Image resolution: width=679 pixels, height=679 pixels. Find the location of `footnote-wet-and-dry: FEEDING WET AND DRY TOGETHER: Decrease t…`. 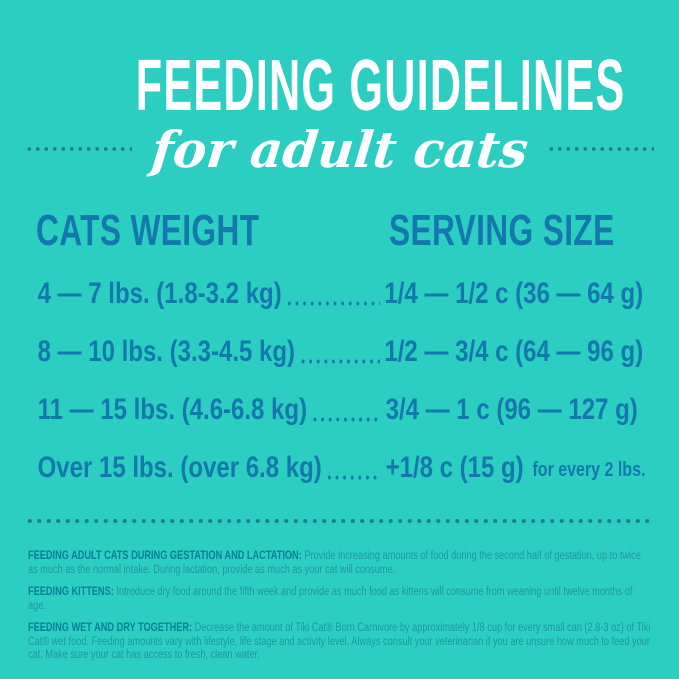

footnote-wet-and-dry: FEEDING WET AND DRY TOGETHER: Decrease t… is located at coordinates (339, 642).